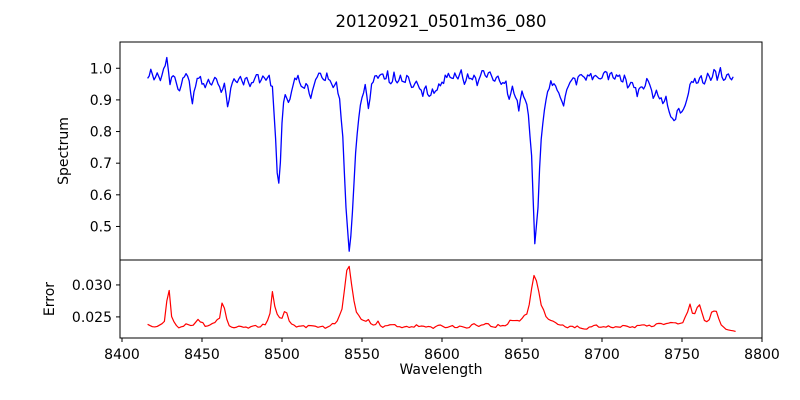  Describe the element at coordinates (441, 21) in the screenshot. I see `plot-title: 20120921_0501m36_080` at that location.